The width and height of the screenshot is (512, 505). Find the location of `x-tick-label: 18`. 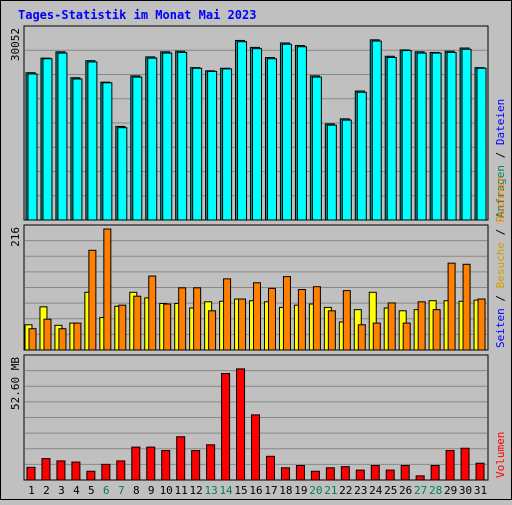

x-tick-label: 18 is located at coordinates (285, 490).